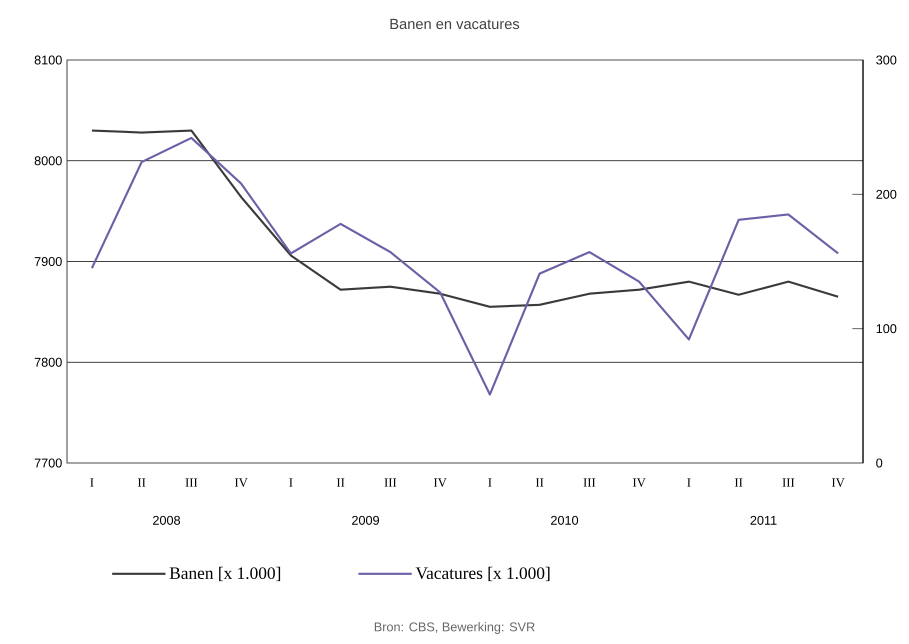 This screenshot has width=909, height=644. What do you see at coordinates (886, 60) in the screenshot?
I see `y2-tick-label: 300` at bounding box center [886, 60].